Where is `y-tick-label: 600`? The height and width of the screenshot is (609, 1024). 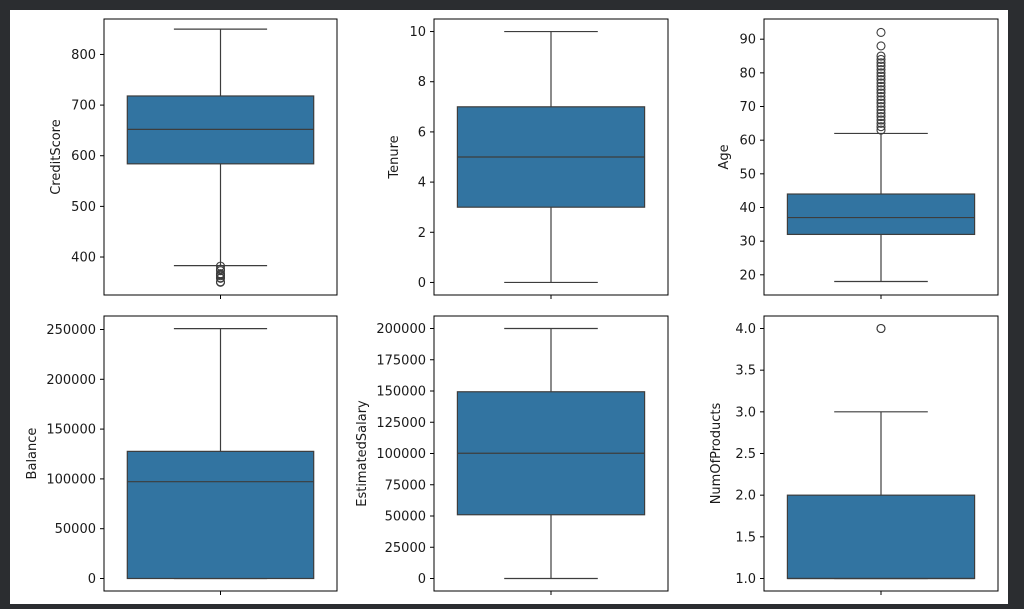 y-tick-label: 600 is located at coordinates (83, 156).